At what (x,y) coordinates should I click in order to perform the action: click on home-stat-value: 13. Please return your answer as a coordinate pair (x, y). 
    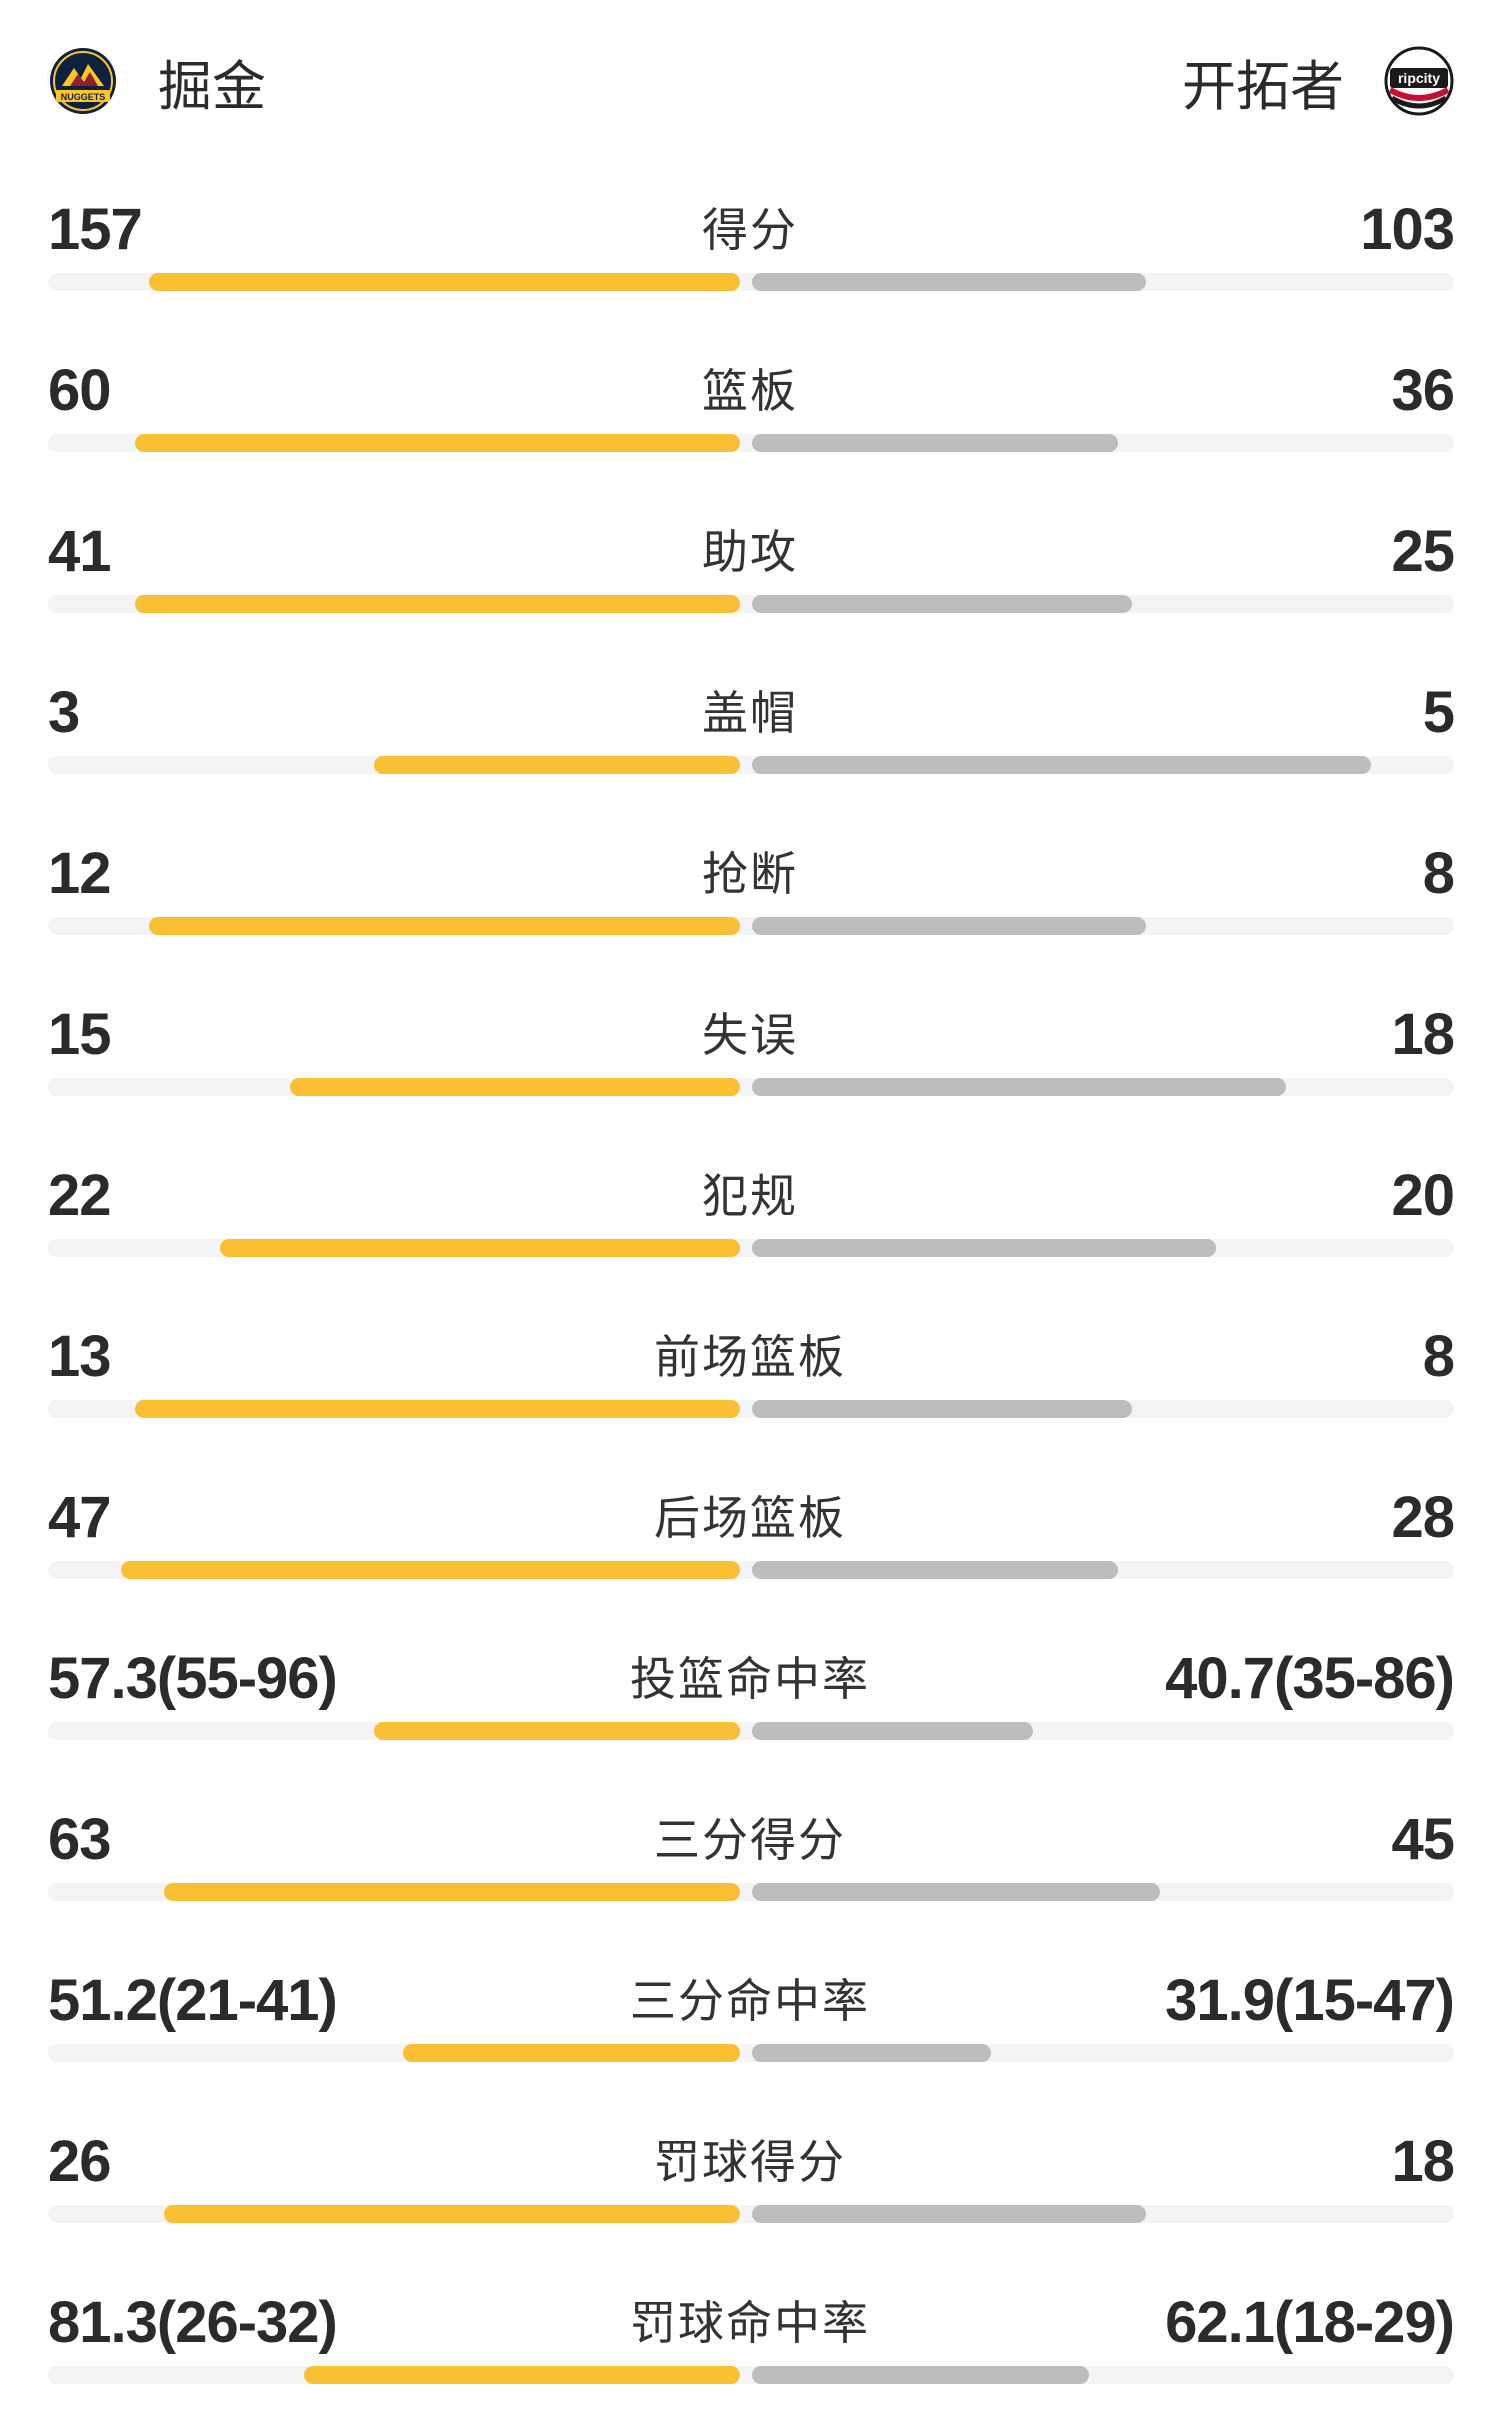
    Looking at the image, I should click on (80, 1356).